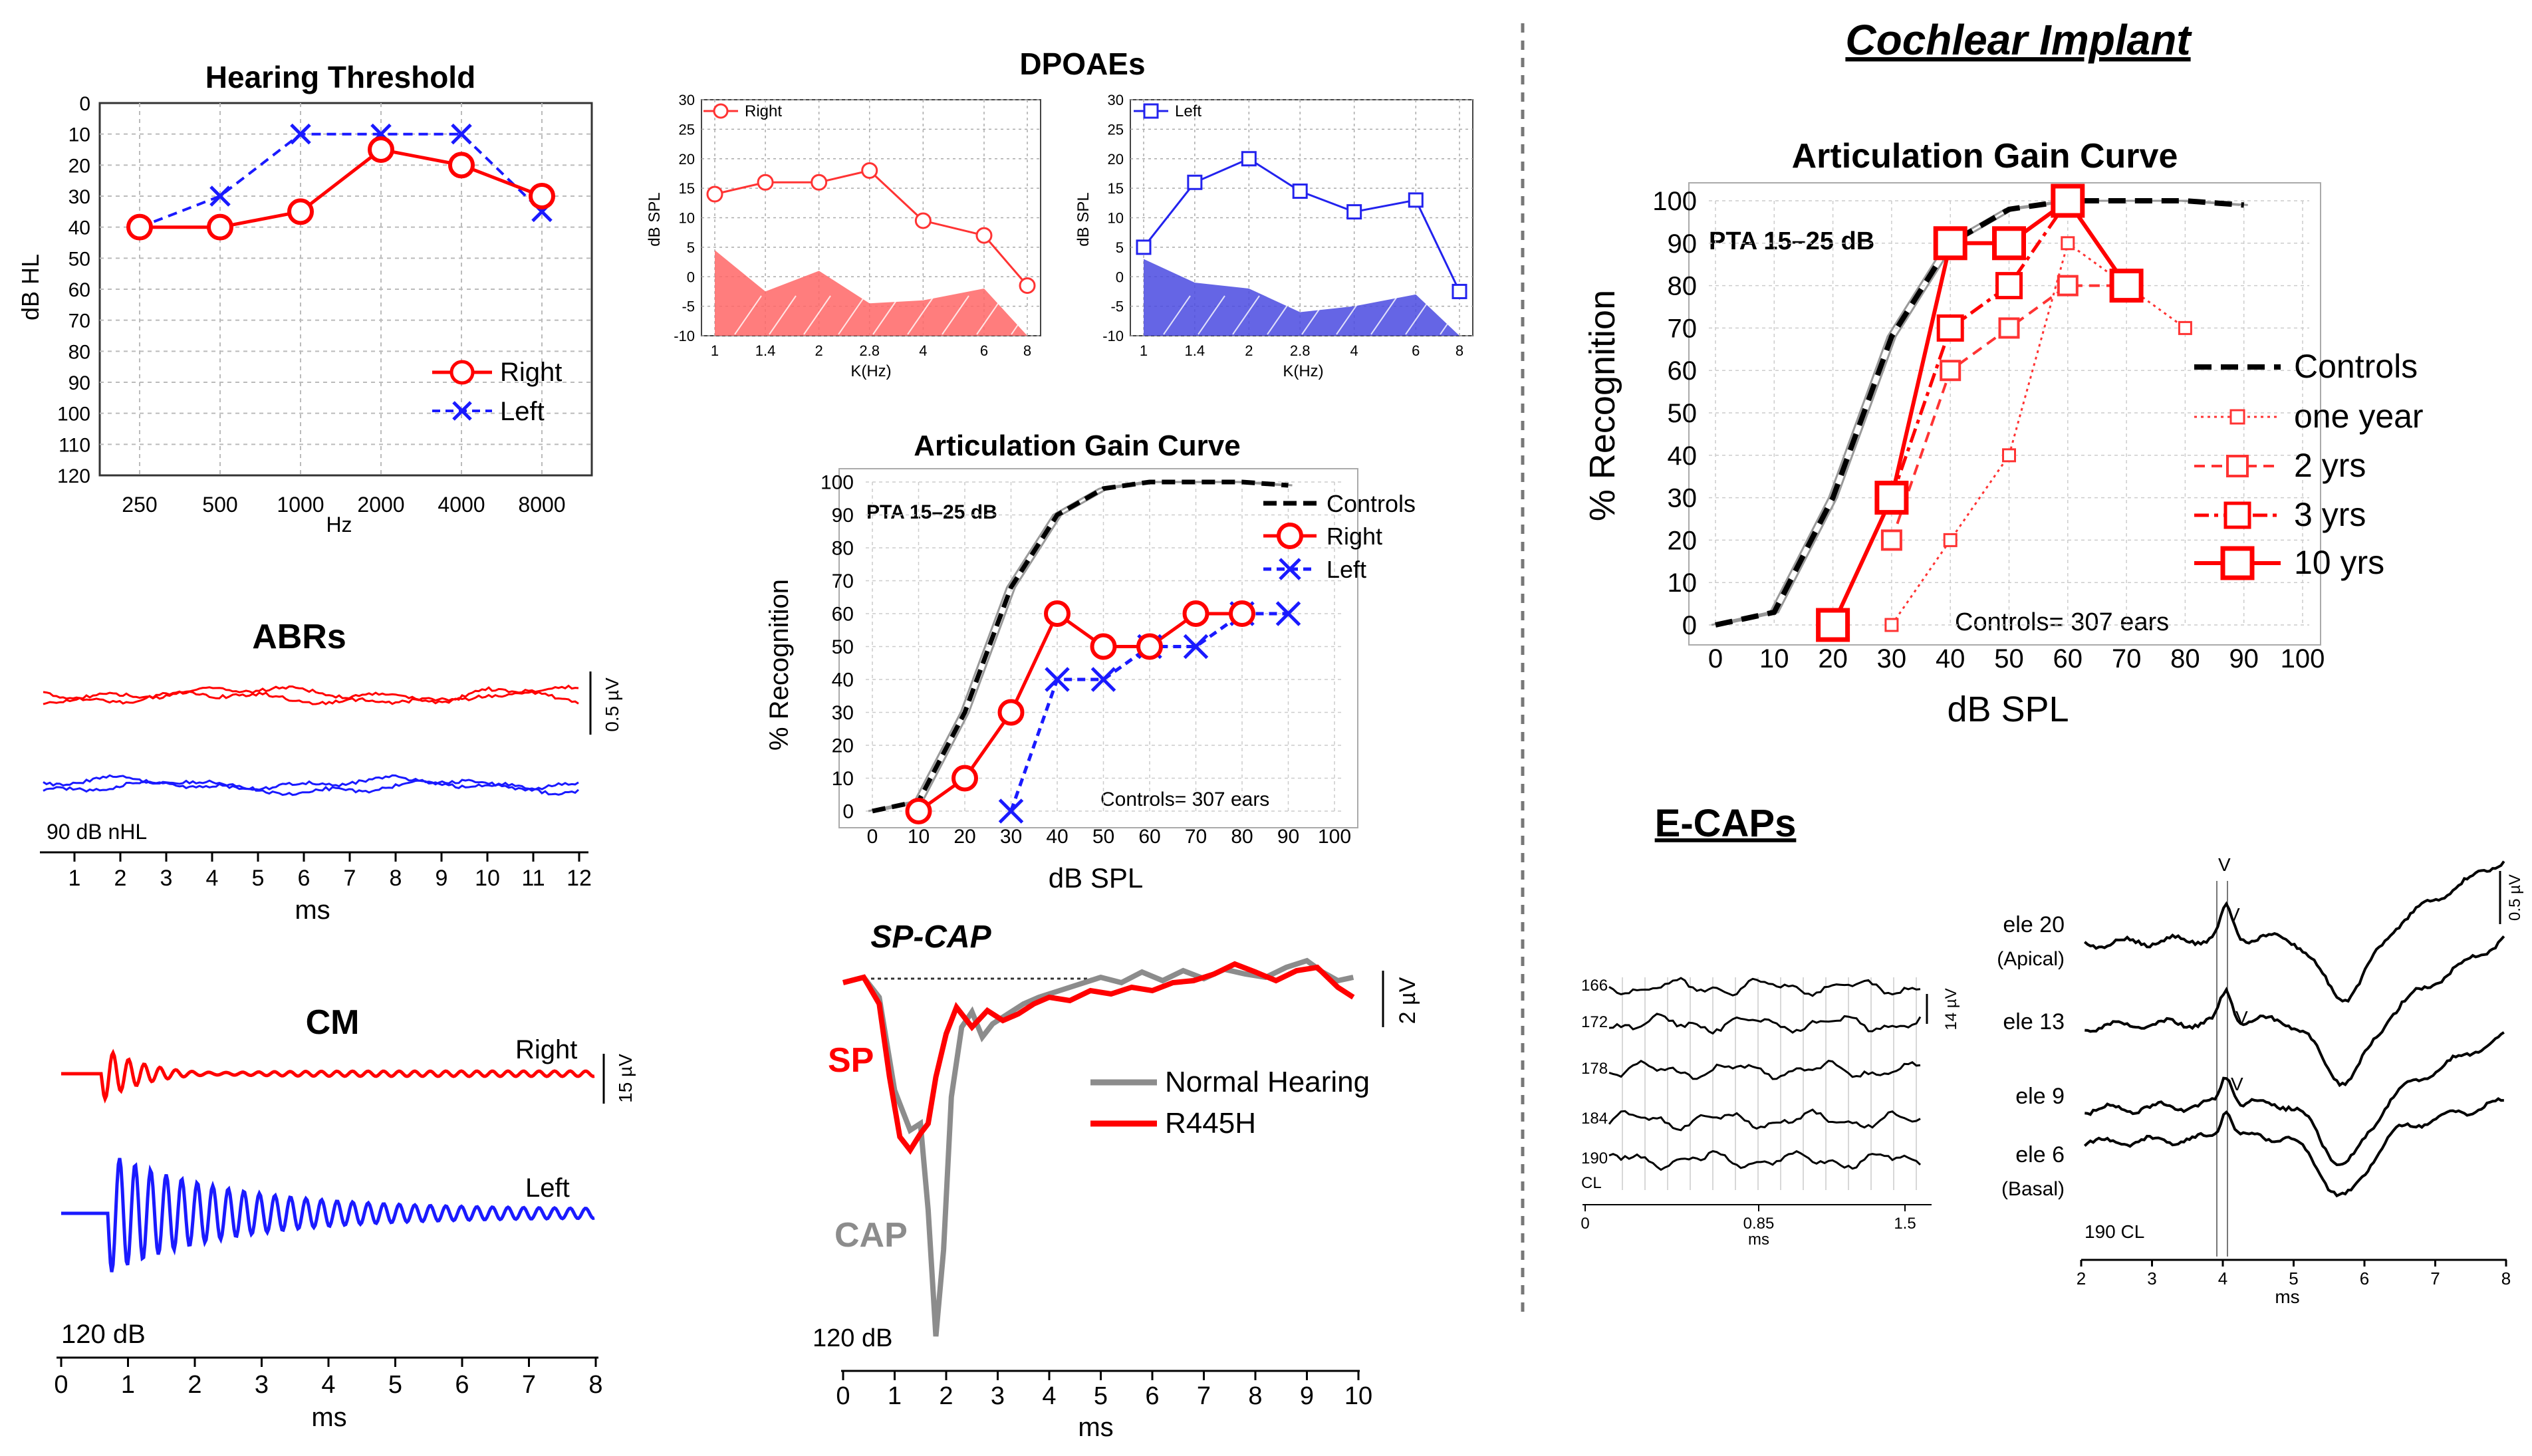  What do you see at coordinates (1084, 651) in the screenshot?
I see `series-marks` at bounding box center [1084, 651].